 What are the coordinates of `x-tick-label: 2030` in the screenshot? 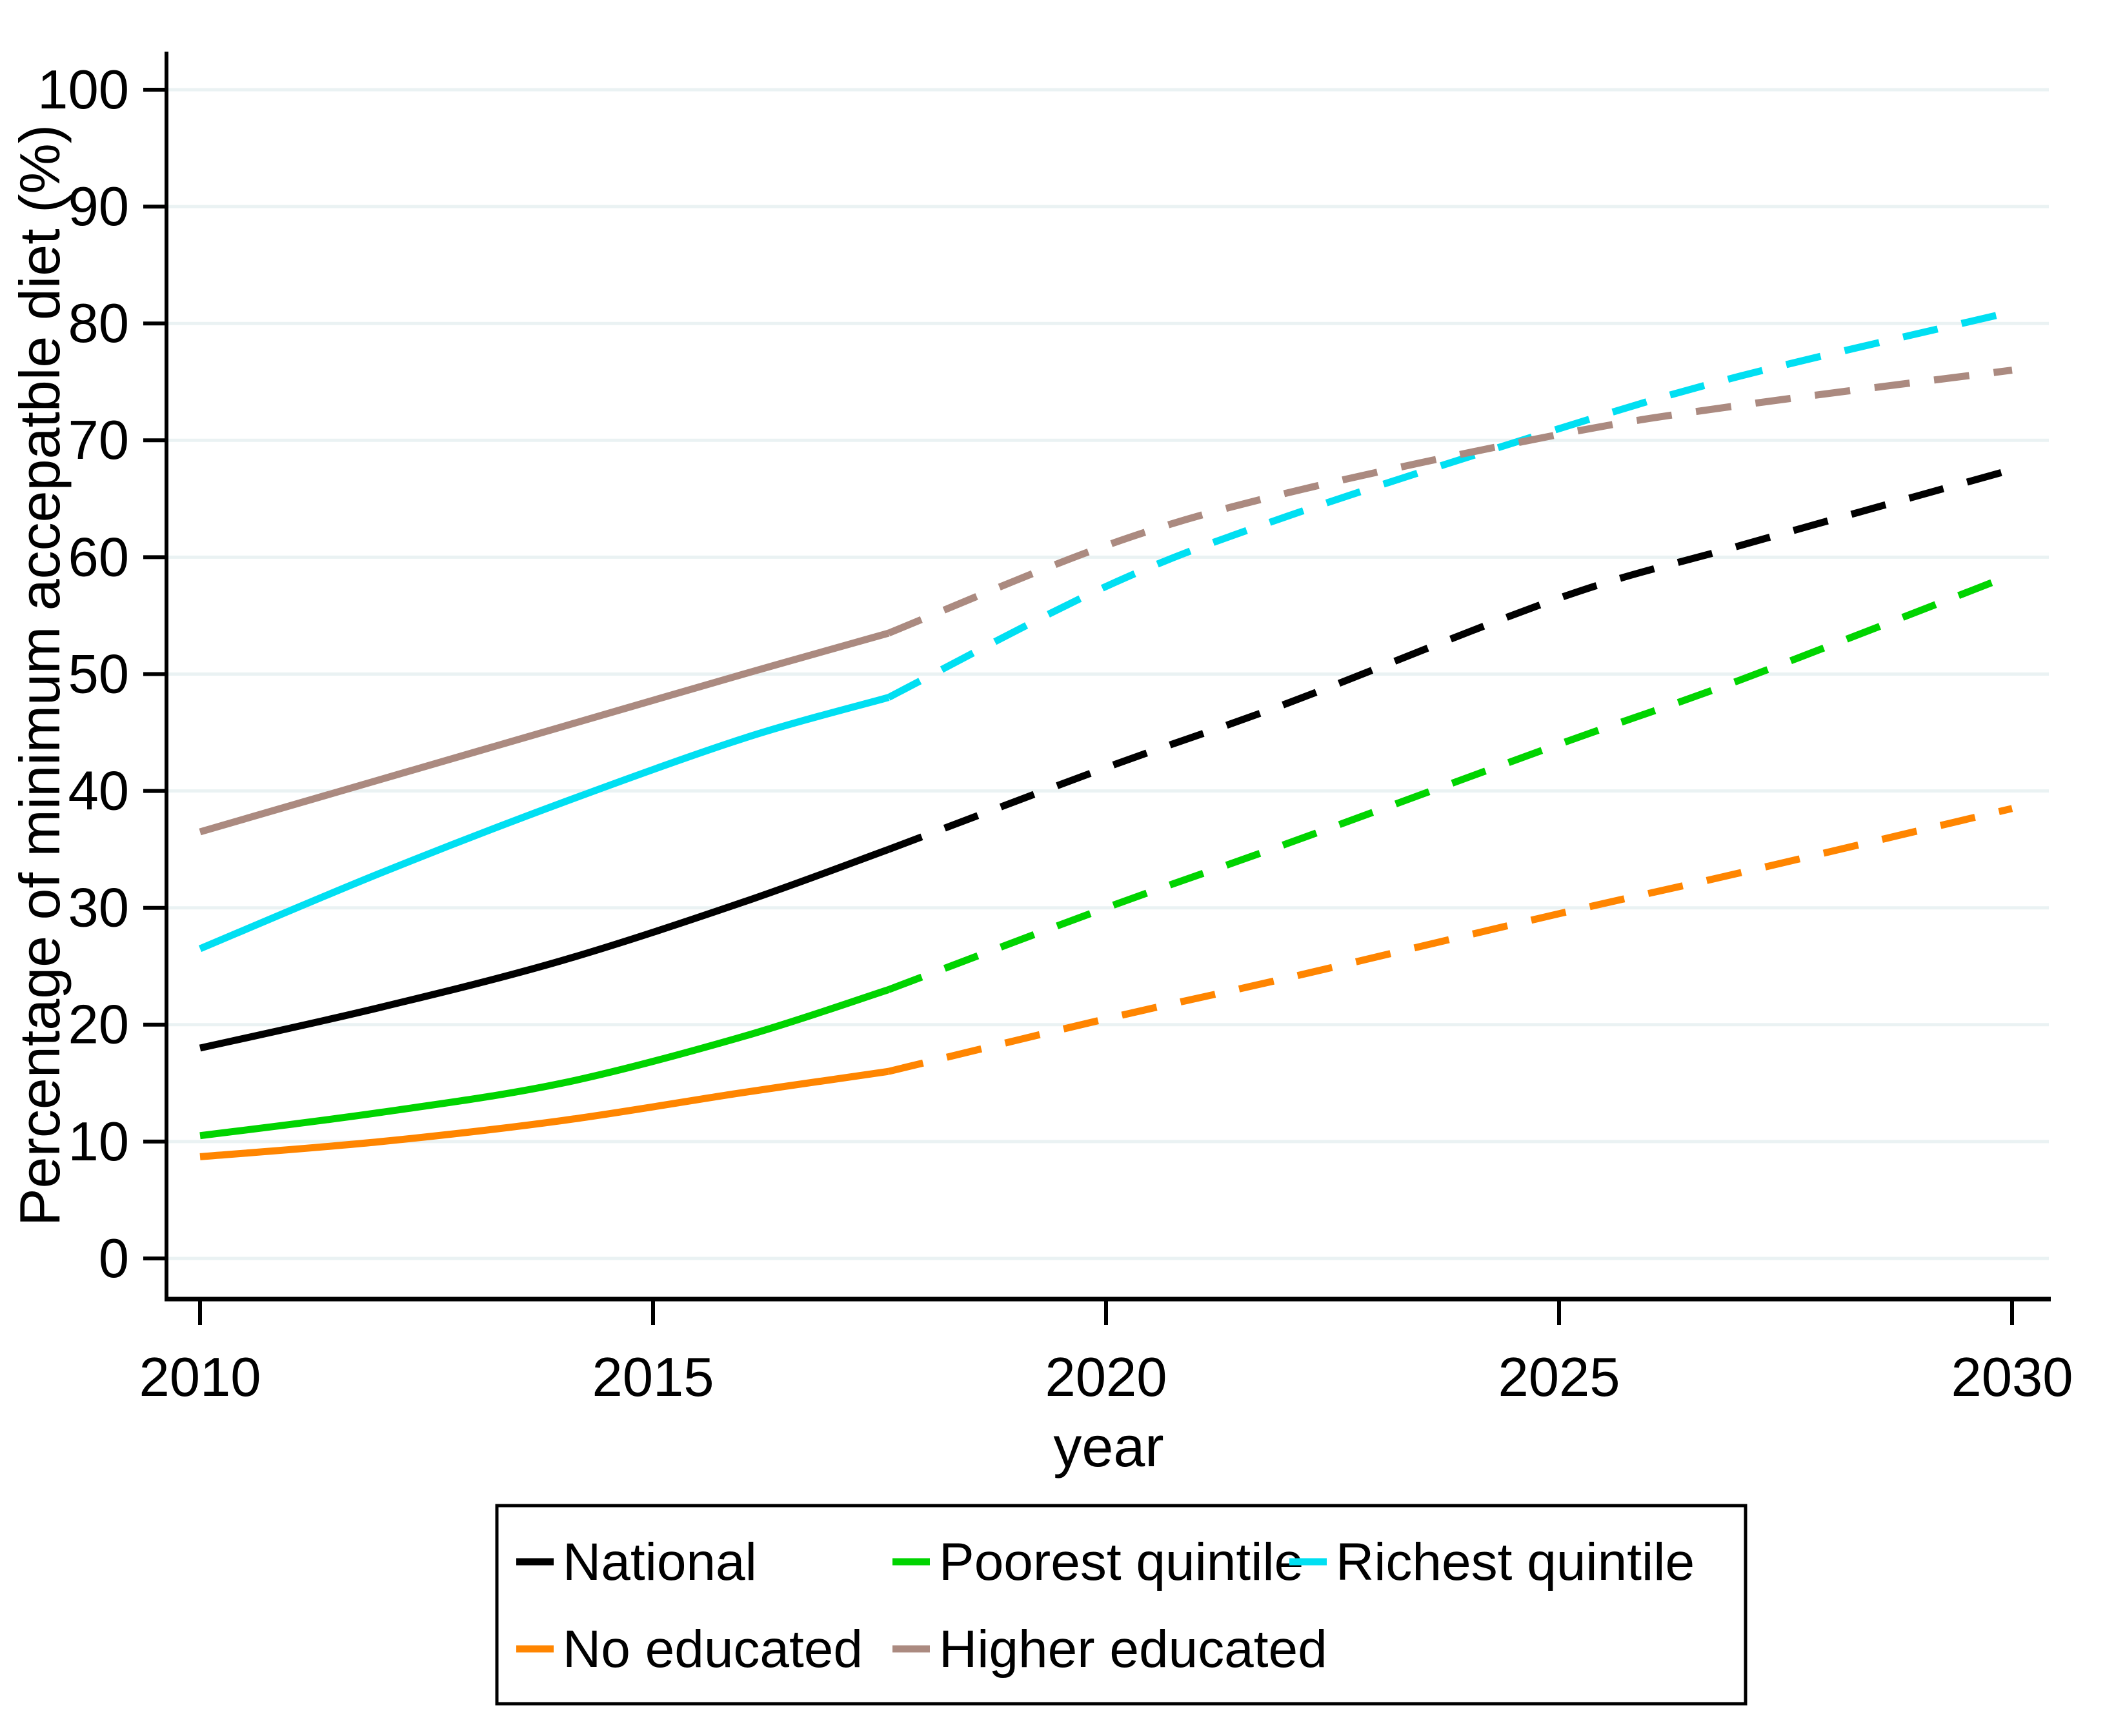 It's located at (2012, 1377).